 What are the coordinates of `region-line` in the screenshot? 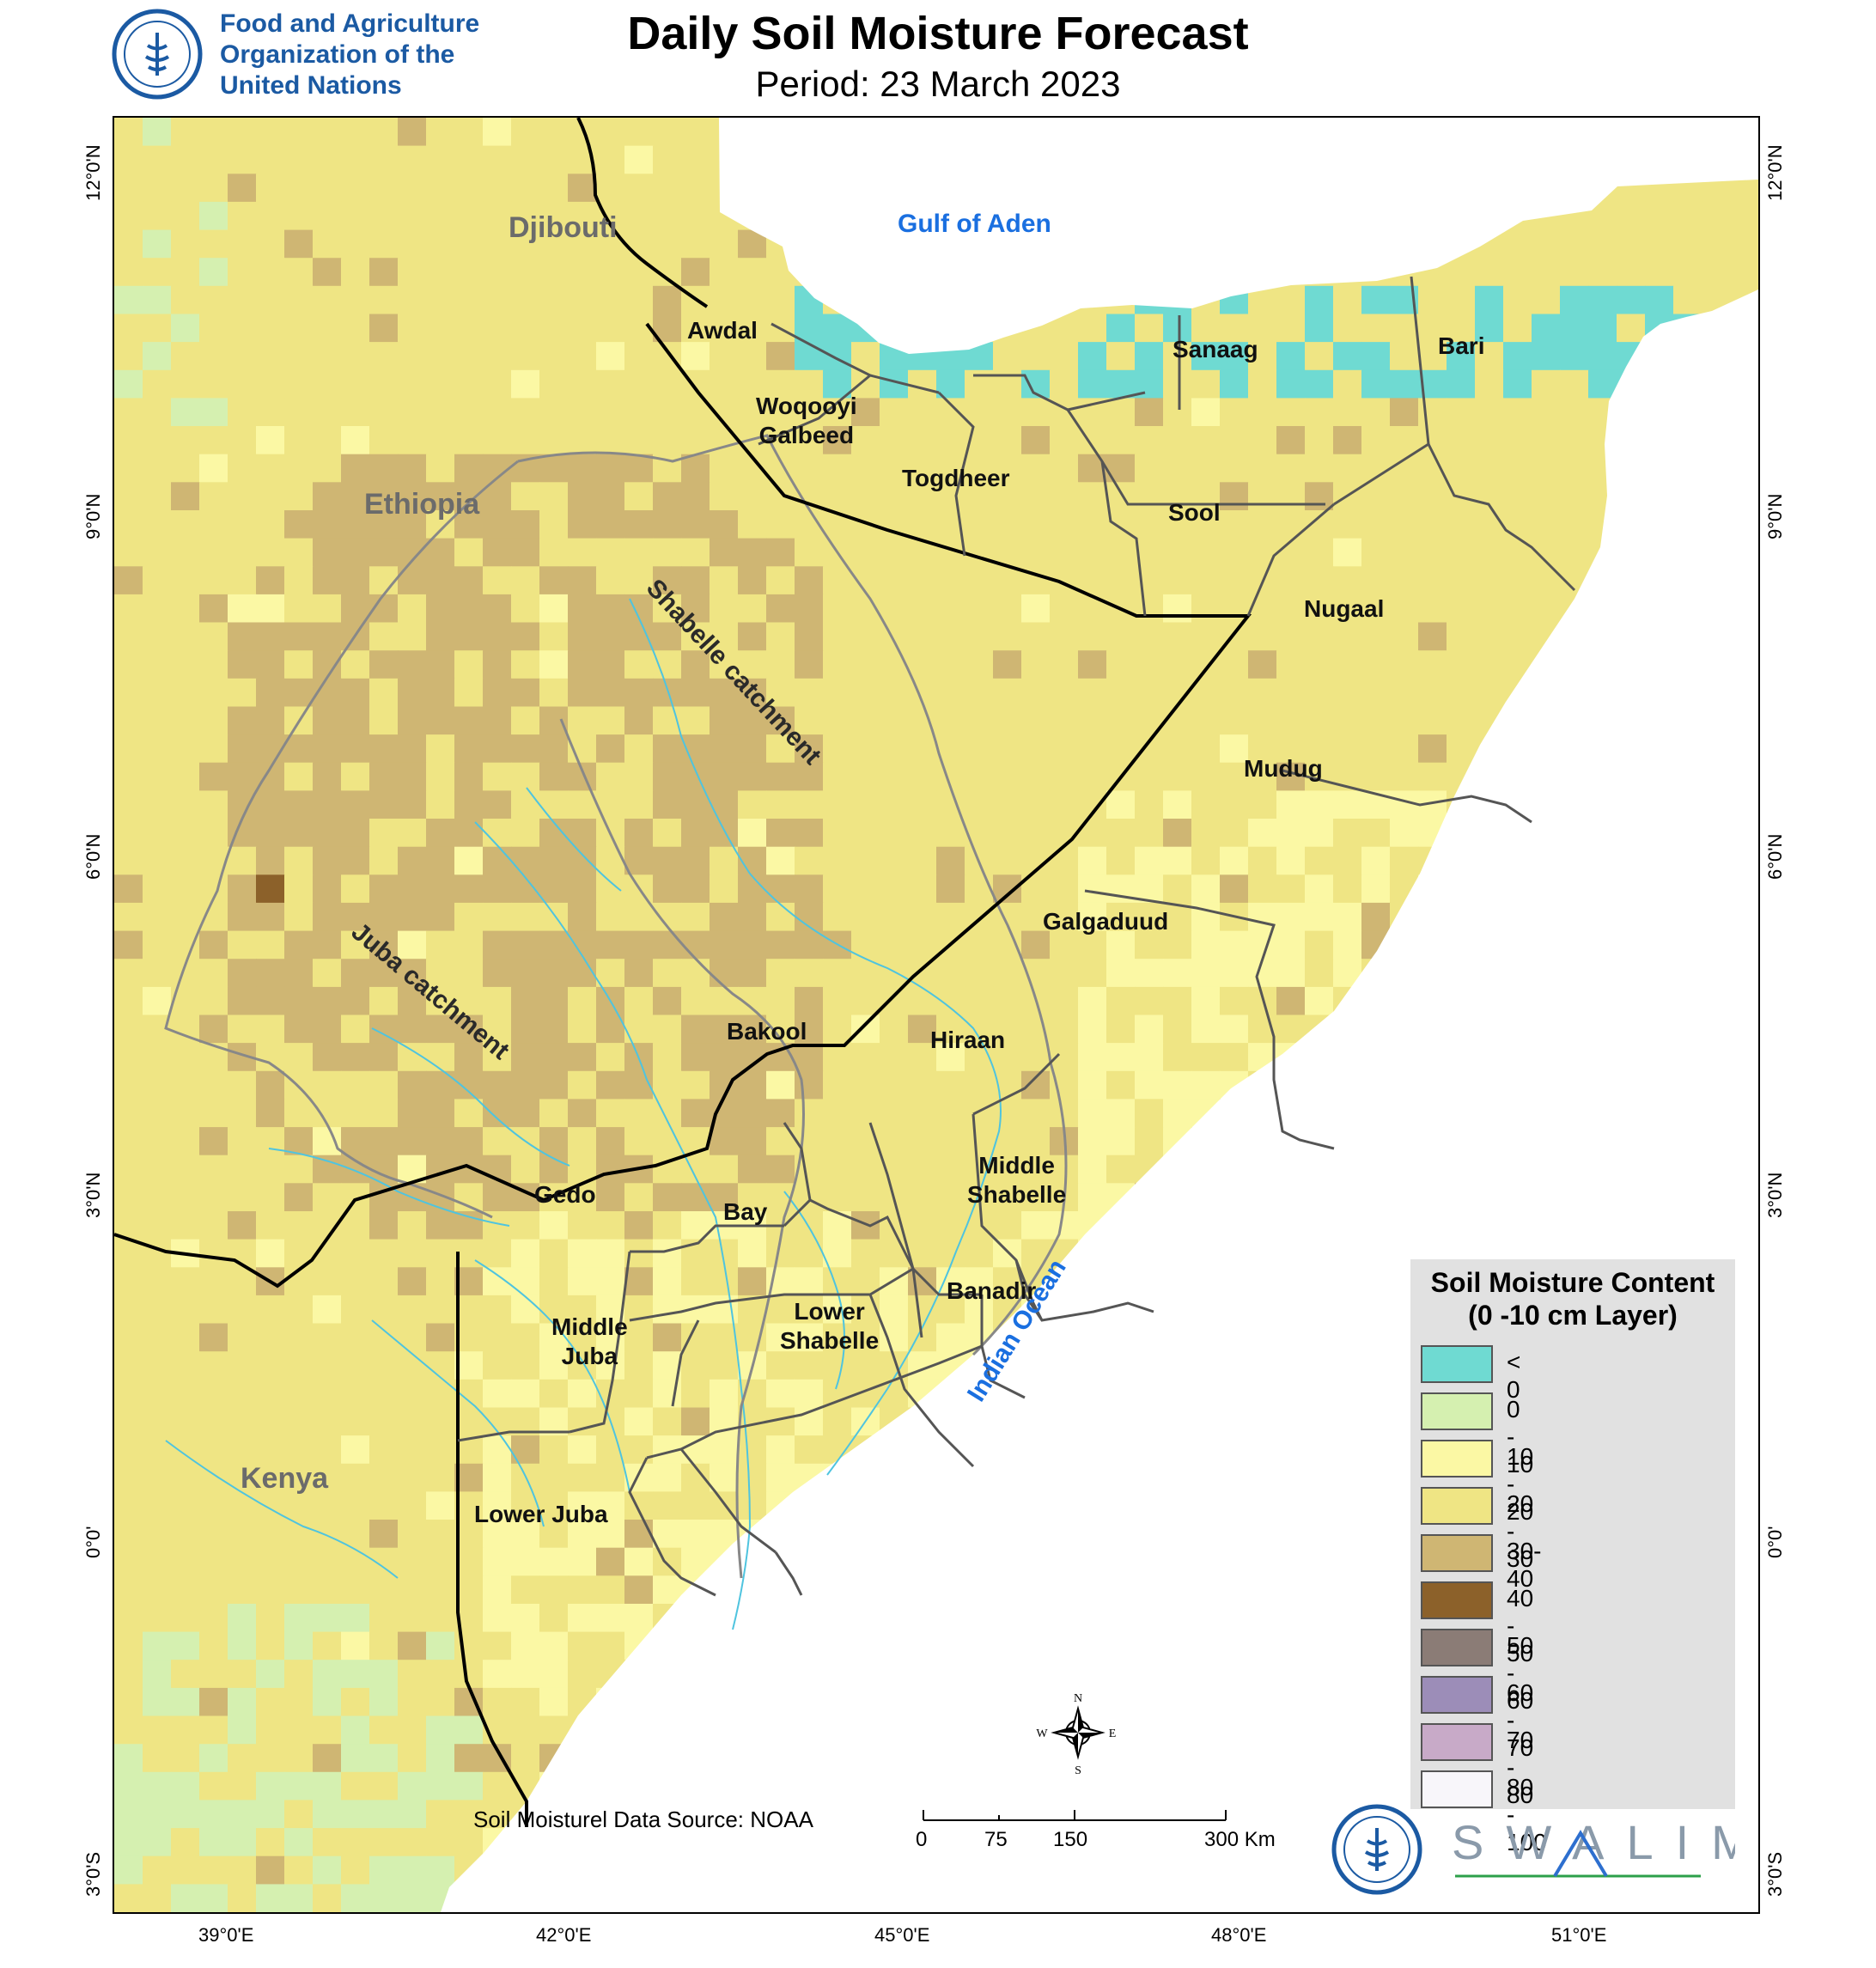 It's located at (1059, 392).